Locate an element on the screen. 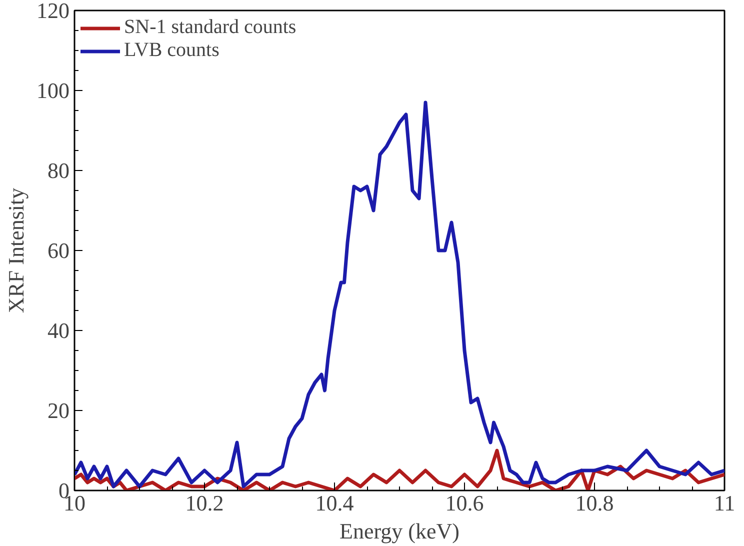 Image resolution: width=744 pixels, height=546 pixels. y-axis-title: XRF Intensity is located at coordinates (16, 251).